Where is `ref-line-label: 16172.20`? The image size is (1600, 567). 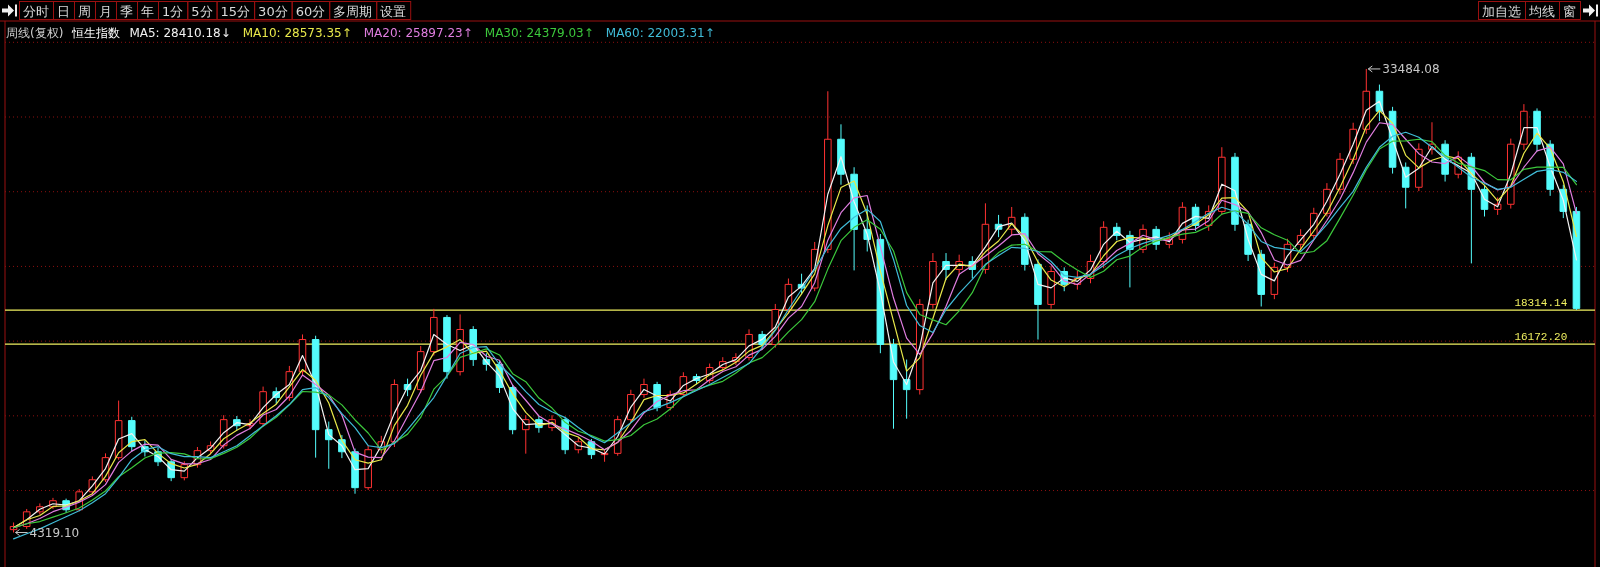 ref-line-label: 16172.20 is located at coordinates (1541, 337).